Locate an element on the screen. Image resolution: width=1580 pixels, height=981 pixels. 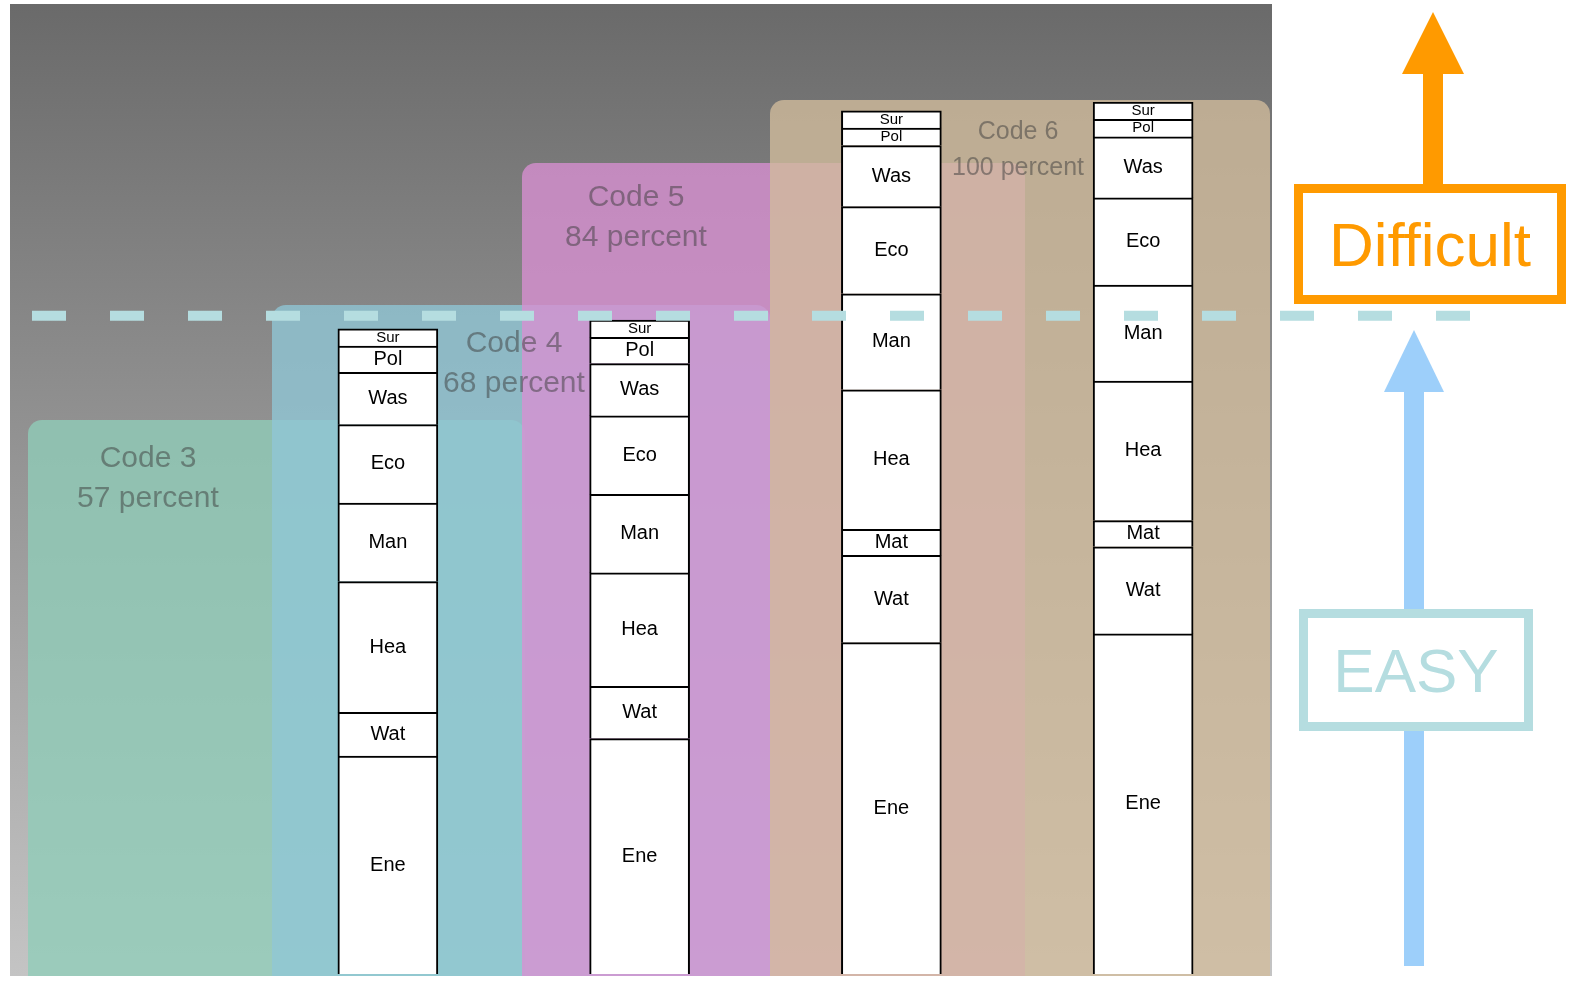
annotation: 68 percent is located at coordinates (514, 382).